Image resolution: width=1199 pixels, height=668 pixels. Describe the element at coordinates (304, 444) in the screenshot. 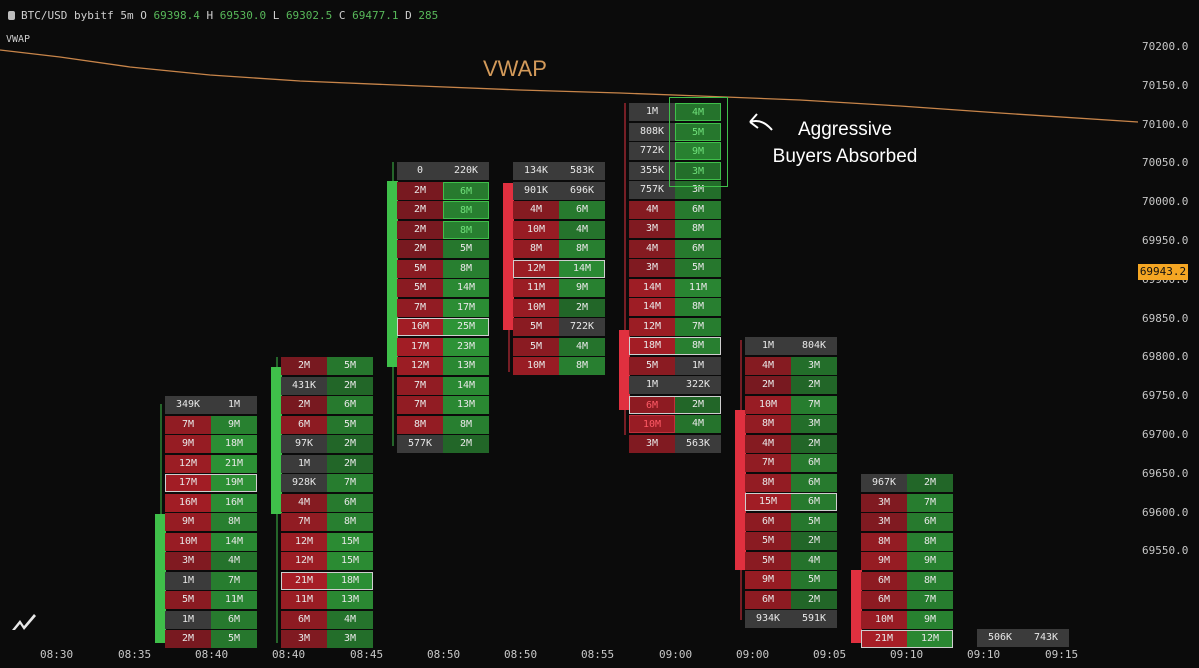

I see `footprint-cell-bid: 97K` at that location.